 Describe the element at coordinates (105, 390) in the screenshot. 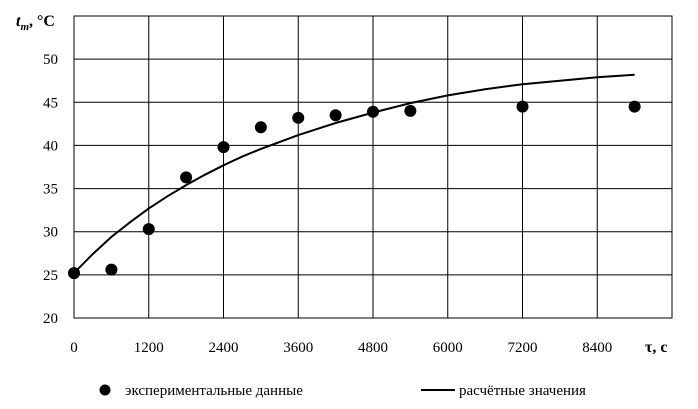

I see `legend-marker-scatter` at that location.